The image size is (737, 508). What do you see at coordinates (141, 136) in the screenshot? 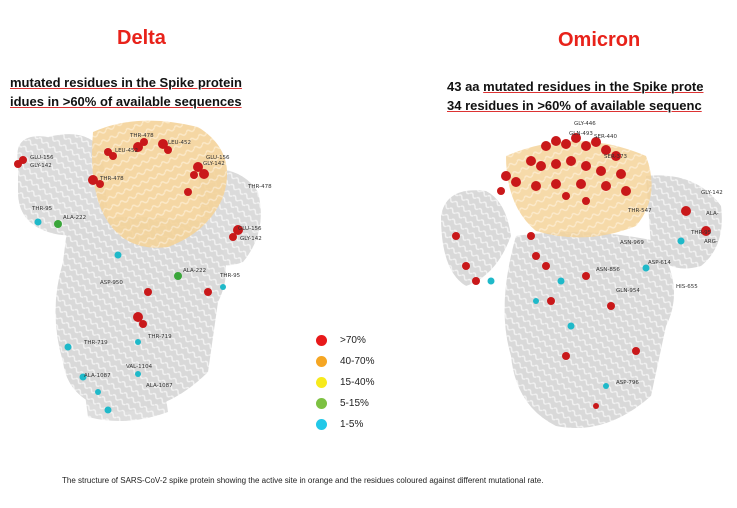
I see `delta-label-thr-478-a: THR-478` at bounding box center [141, 136].